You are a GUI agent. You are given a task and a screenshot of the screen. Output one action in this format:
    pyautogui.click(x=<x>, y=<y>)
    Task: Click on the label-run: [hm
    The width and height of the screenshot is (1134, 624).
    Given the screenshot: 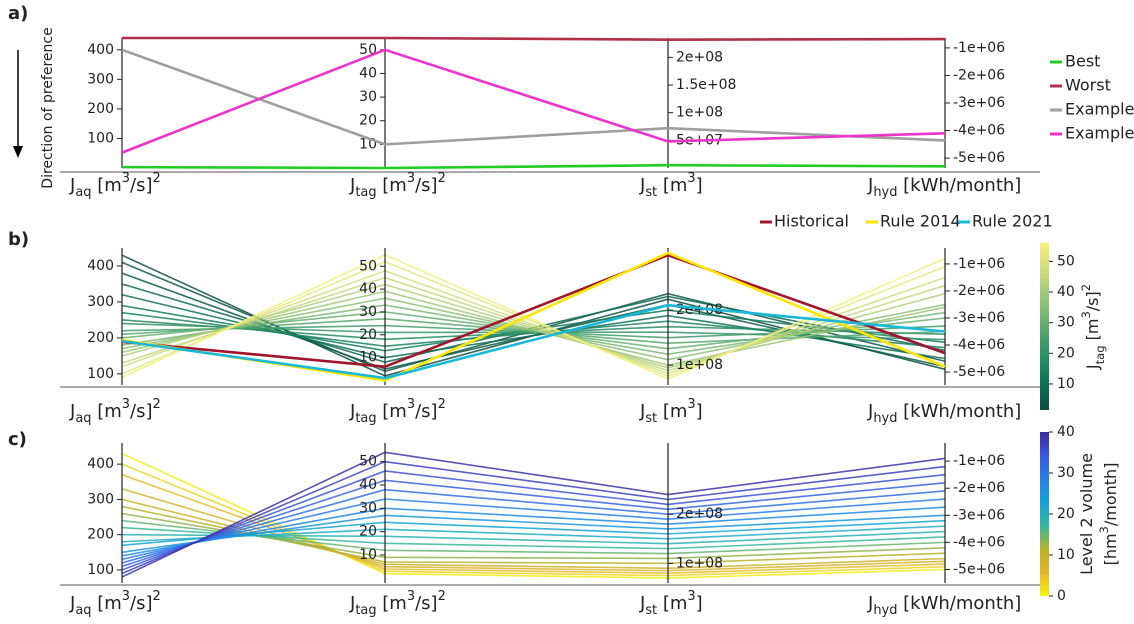 What is the action you would take?
    pyautogui.click(x=1110, y=549)
    